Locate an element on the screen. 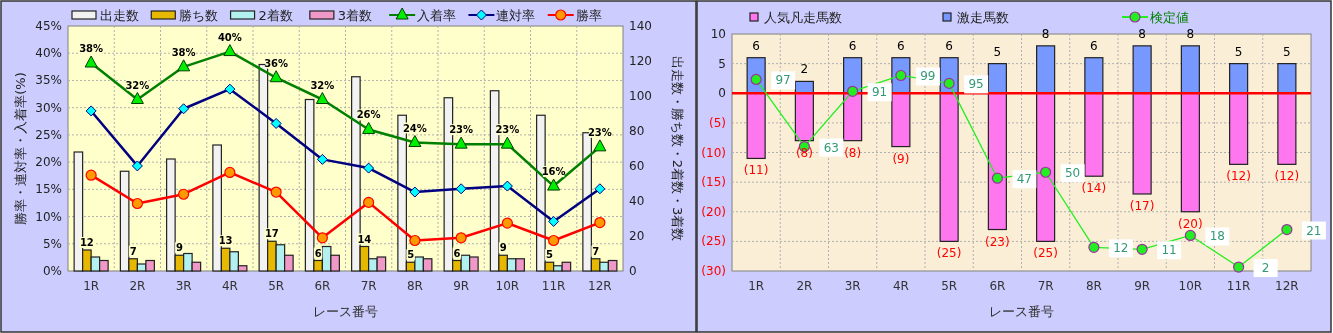 This screenshot has width=1333, height=333. data-label: (23) is located at coordinates (997, 241).